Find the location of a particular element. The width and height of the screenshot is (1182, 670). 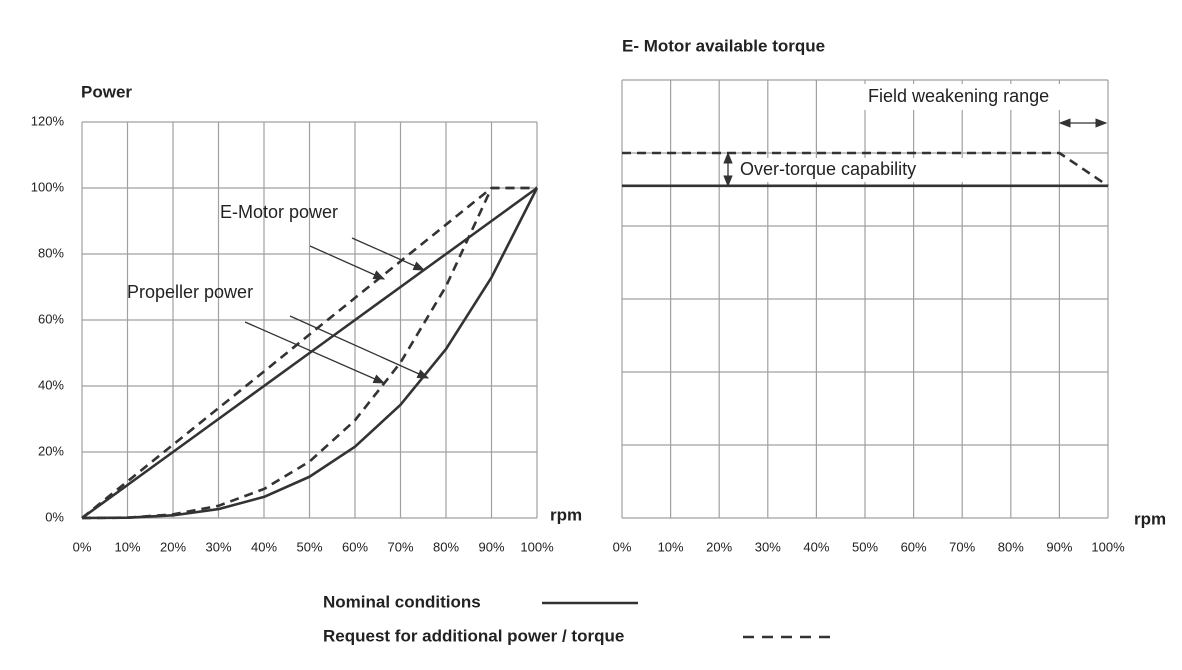

y-tick-label: 120% is located at coordinates (48, 120).